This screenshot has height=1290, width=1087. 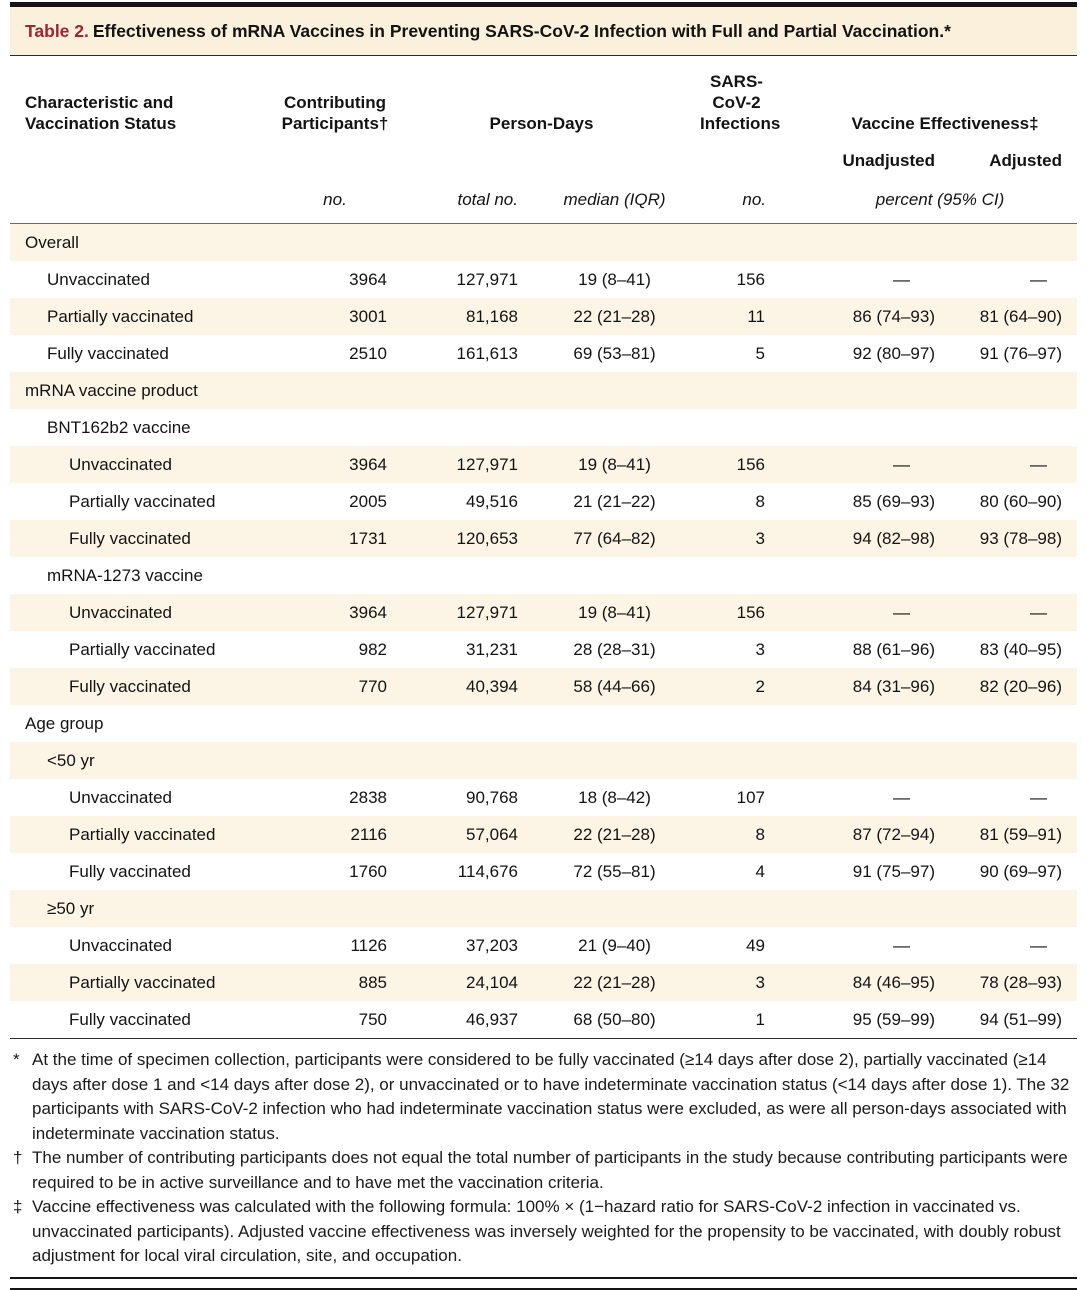 I want to click on unit-effectiveness: percent (95% CI), so click(x=925, y=197).